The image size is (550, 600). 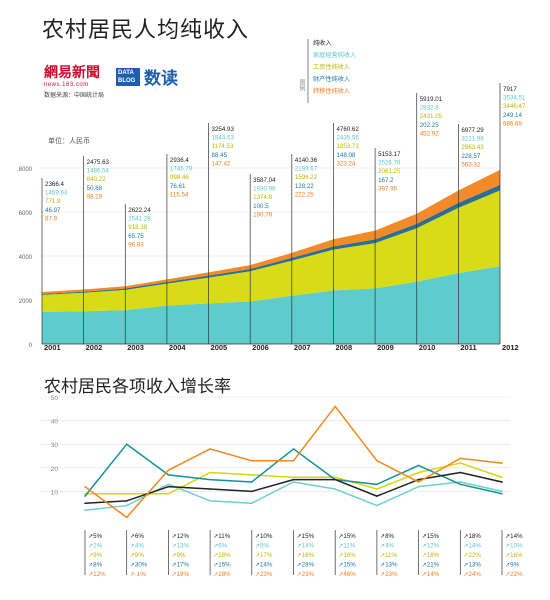 I want to click on series-line-household, so click(x=293, y=496).